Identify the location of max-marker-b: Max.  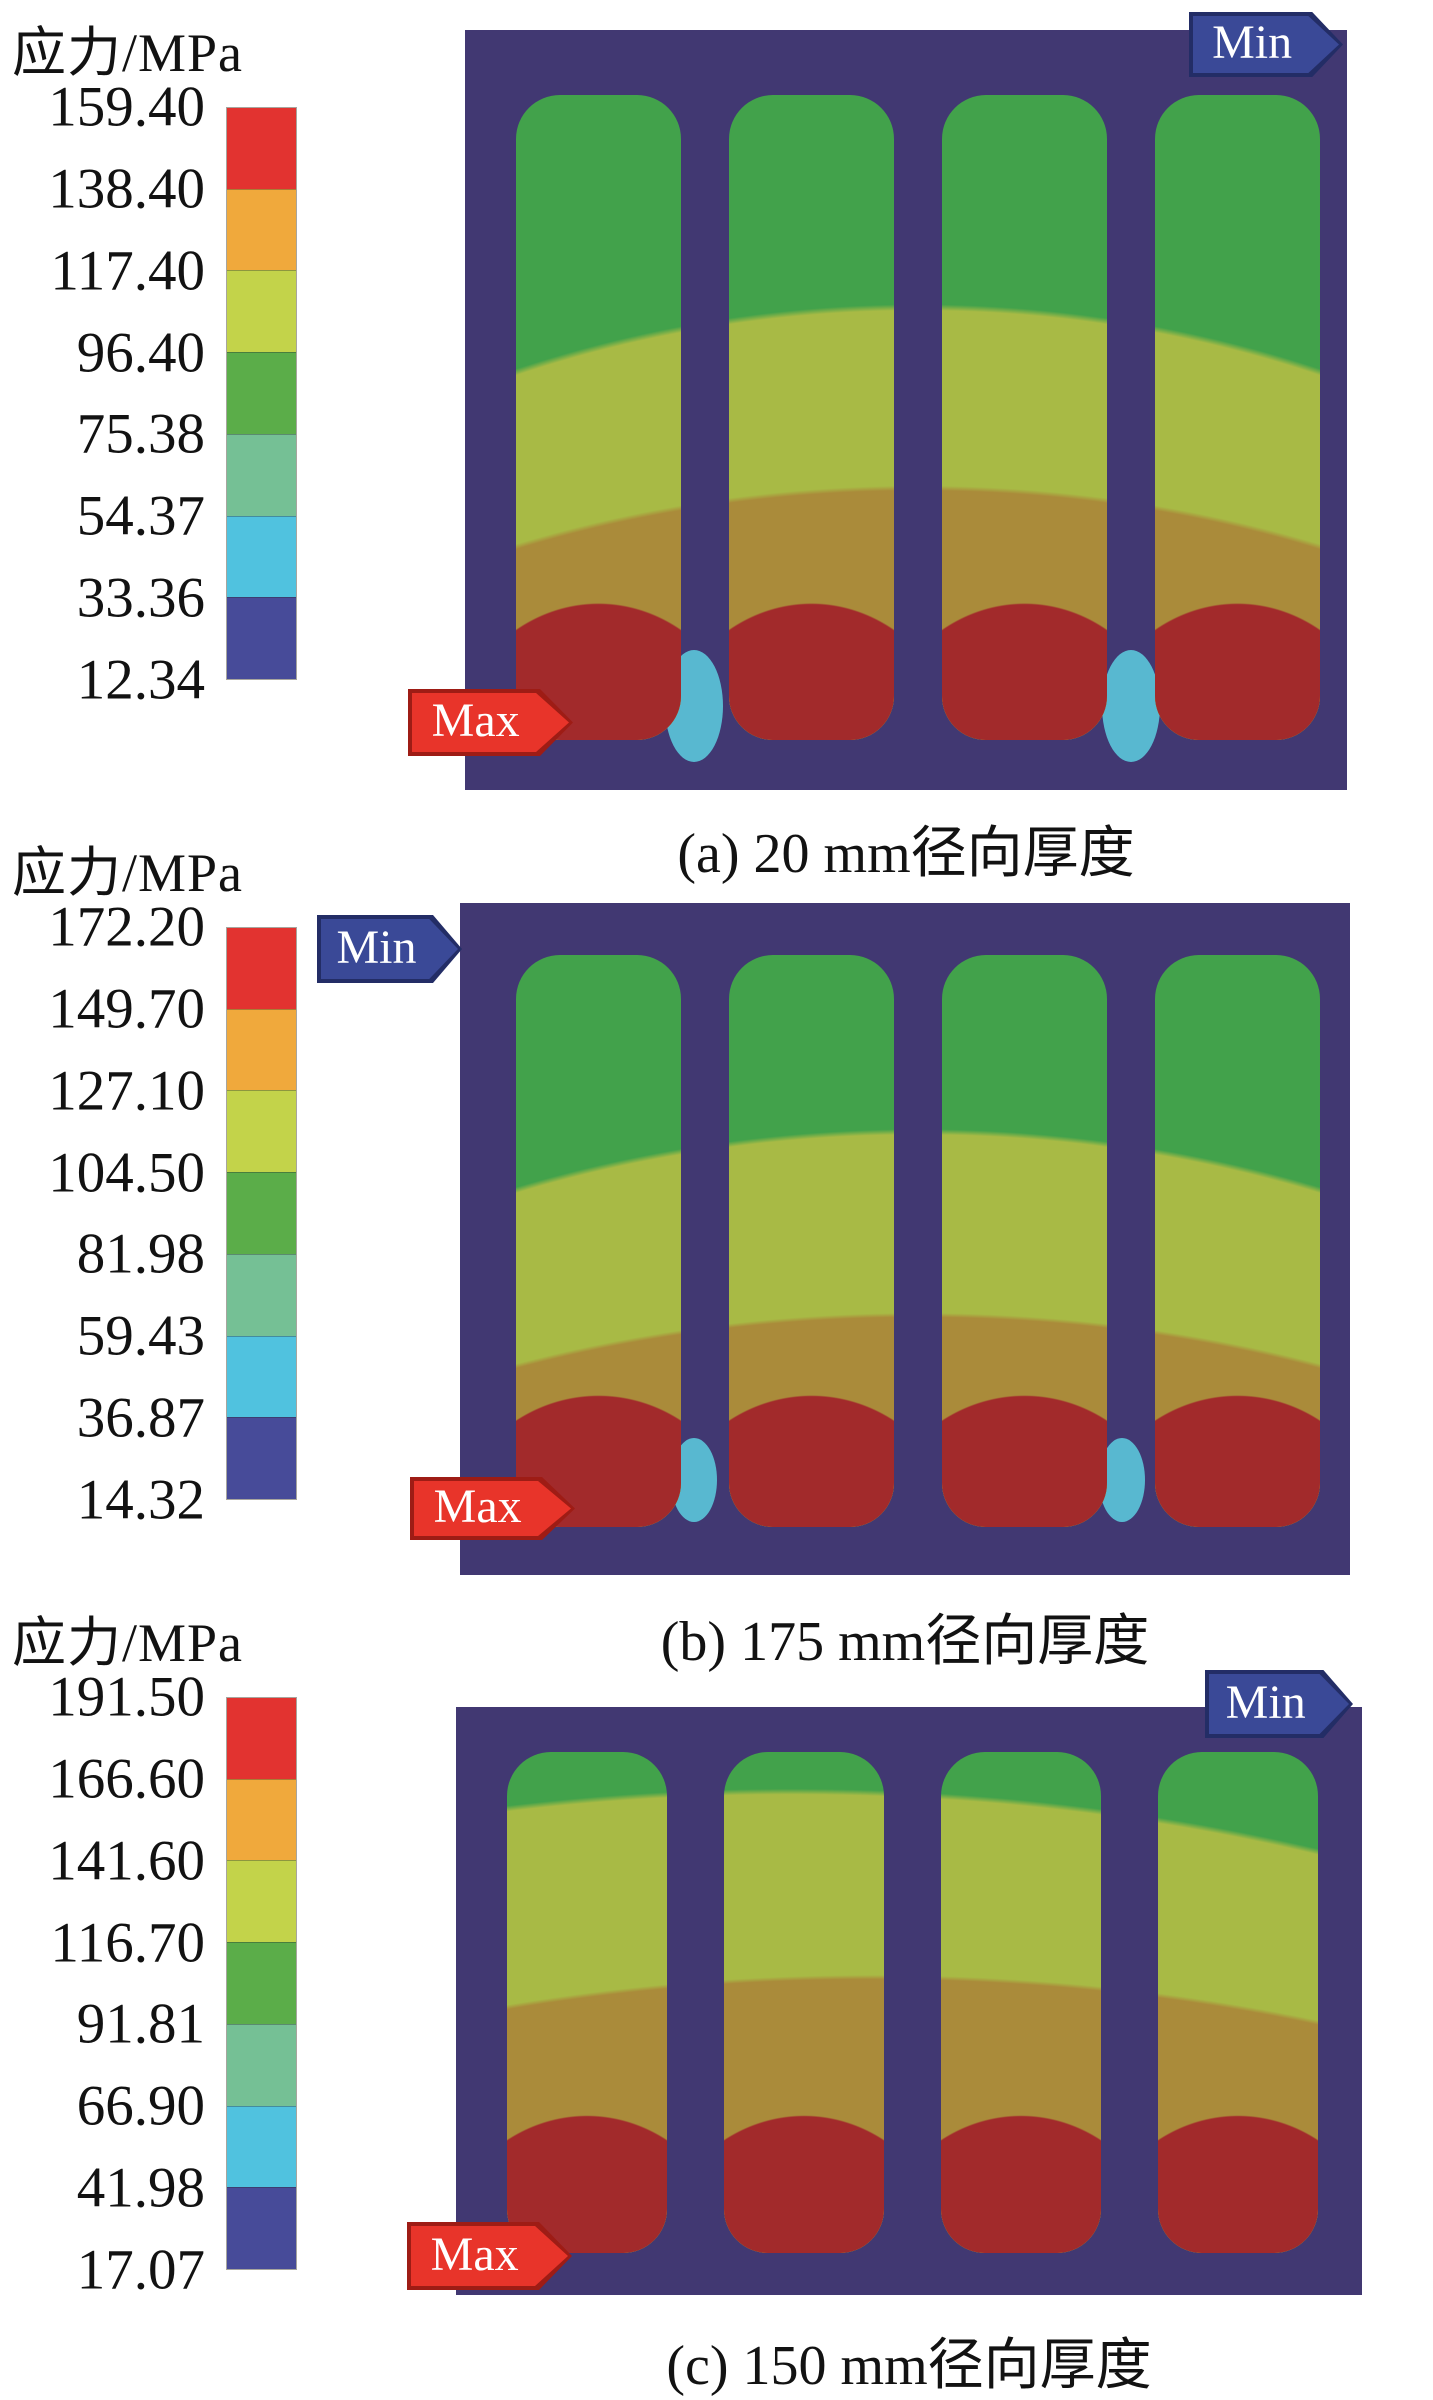
(492, 1508).